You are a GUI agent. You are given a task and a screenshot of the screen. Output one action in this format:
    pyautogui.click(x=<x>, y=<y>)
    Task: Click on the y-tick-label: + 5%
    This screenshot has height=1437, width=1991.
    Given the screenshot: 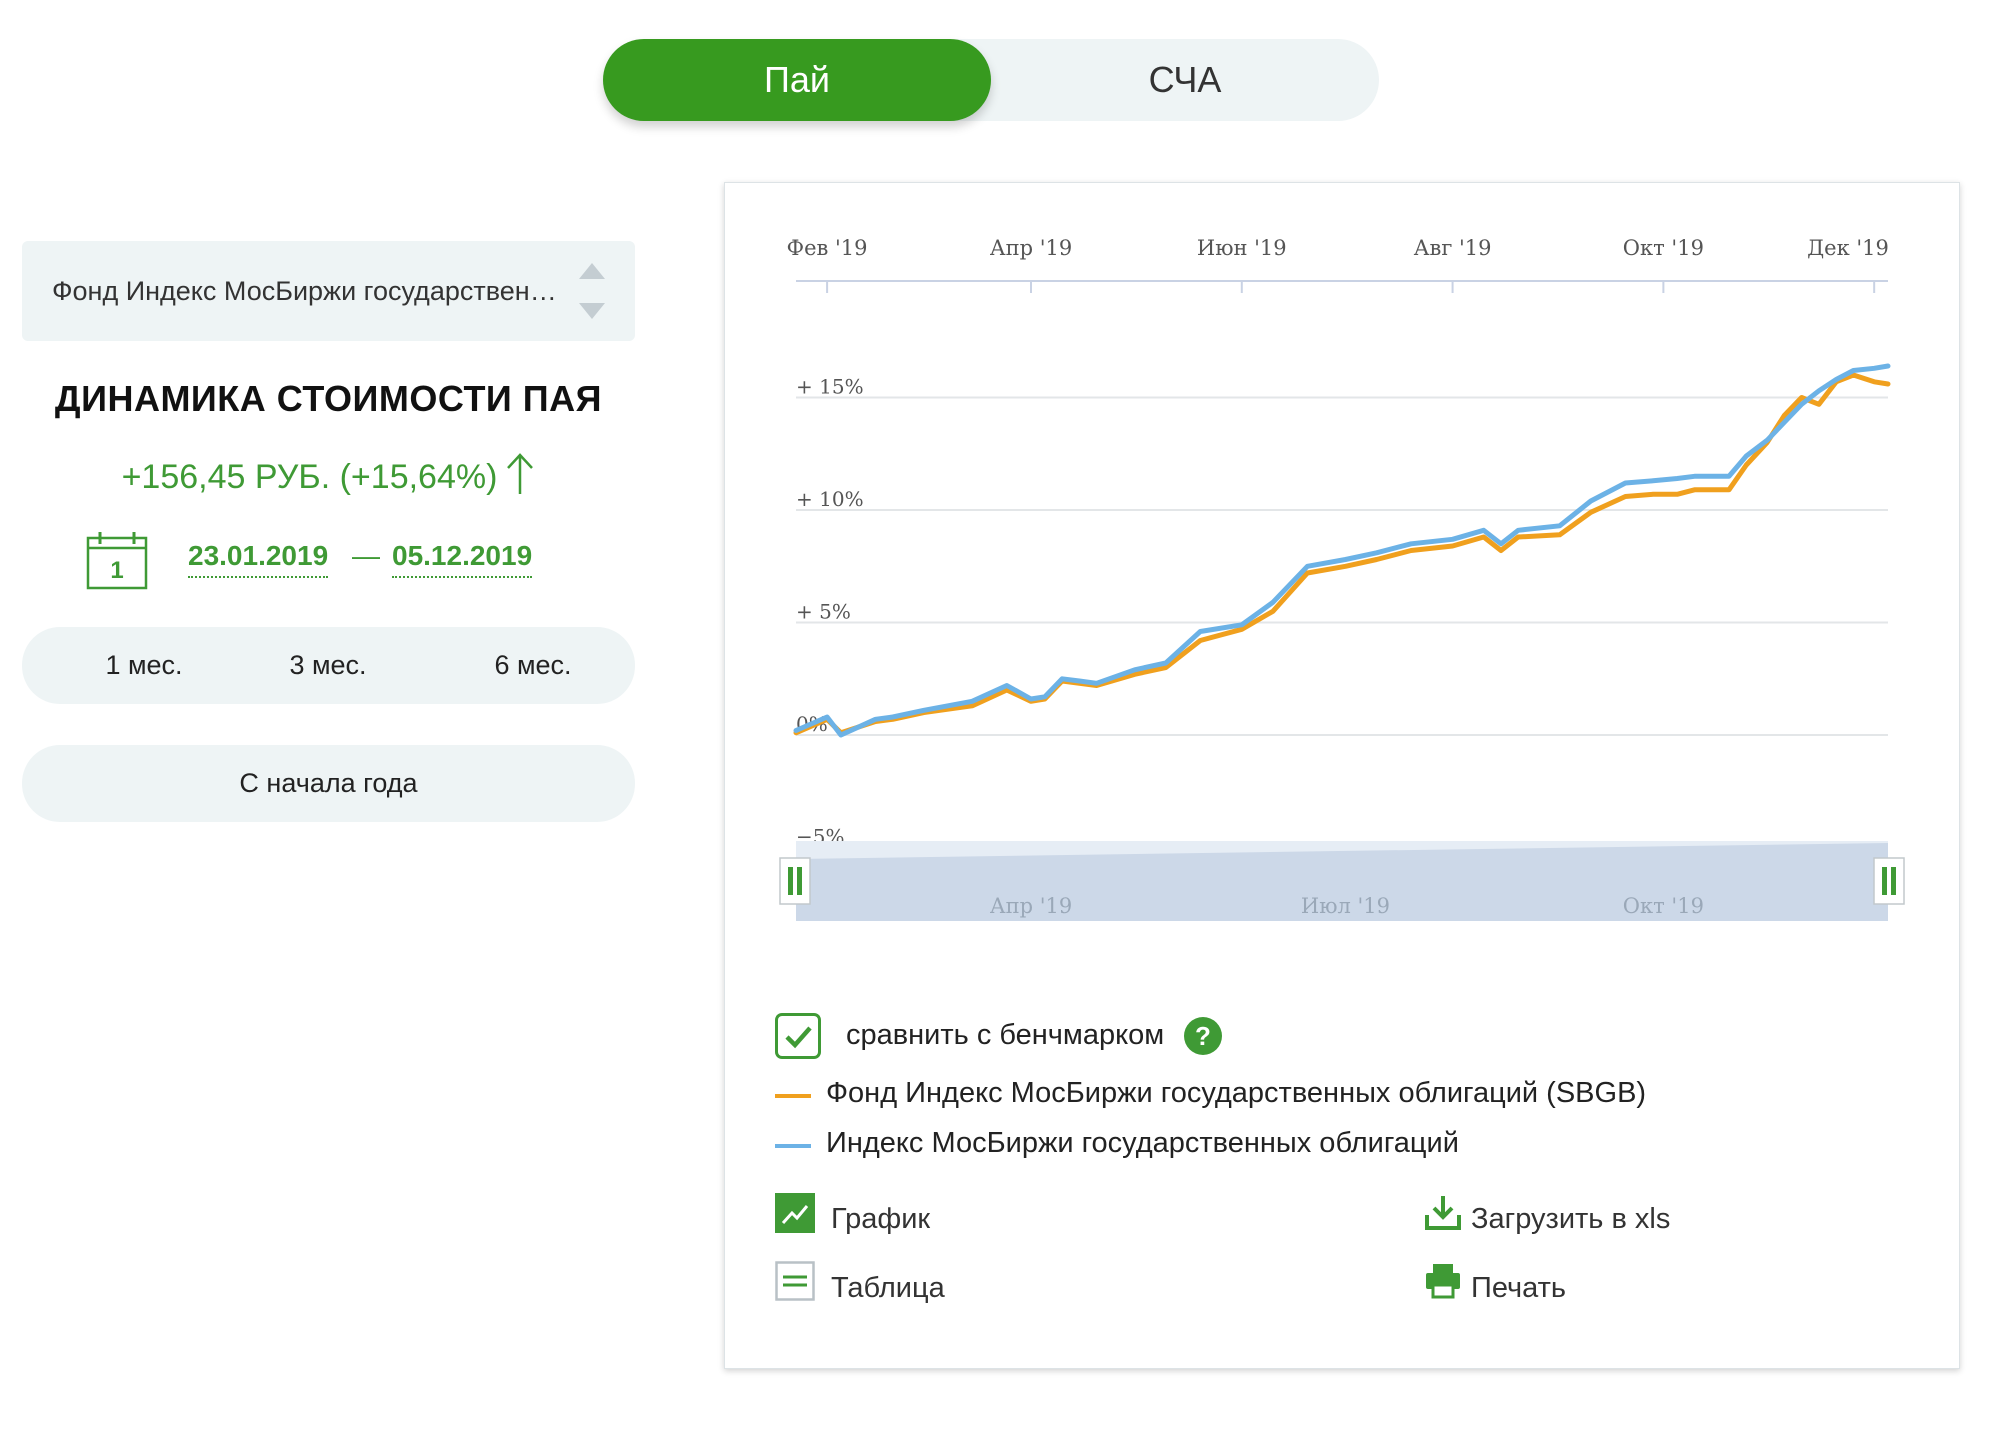 What is the action you would take?
    pyautogui.click(x=823, y=612)
    